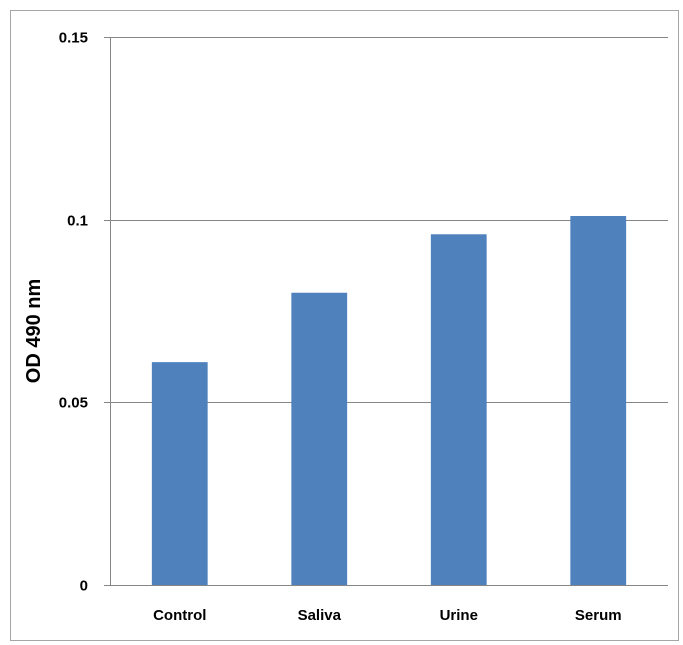 This screenshot has height=645, width=683. Describe the element at coordinates (34, 331) in the screenshot. I see `y-axis-title: OD 490 nm` at that location.